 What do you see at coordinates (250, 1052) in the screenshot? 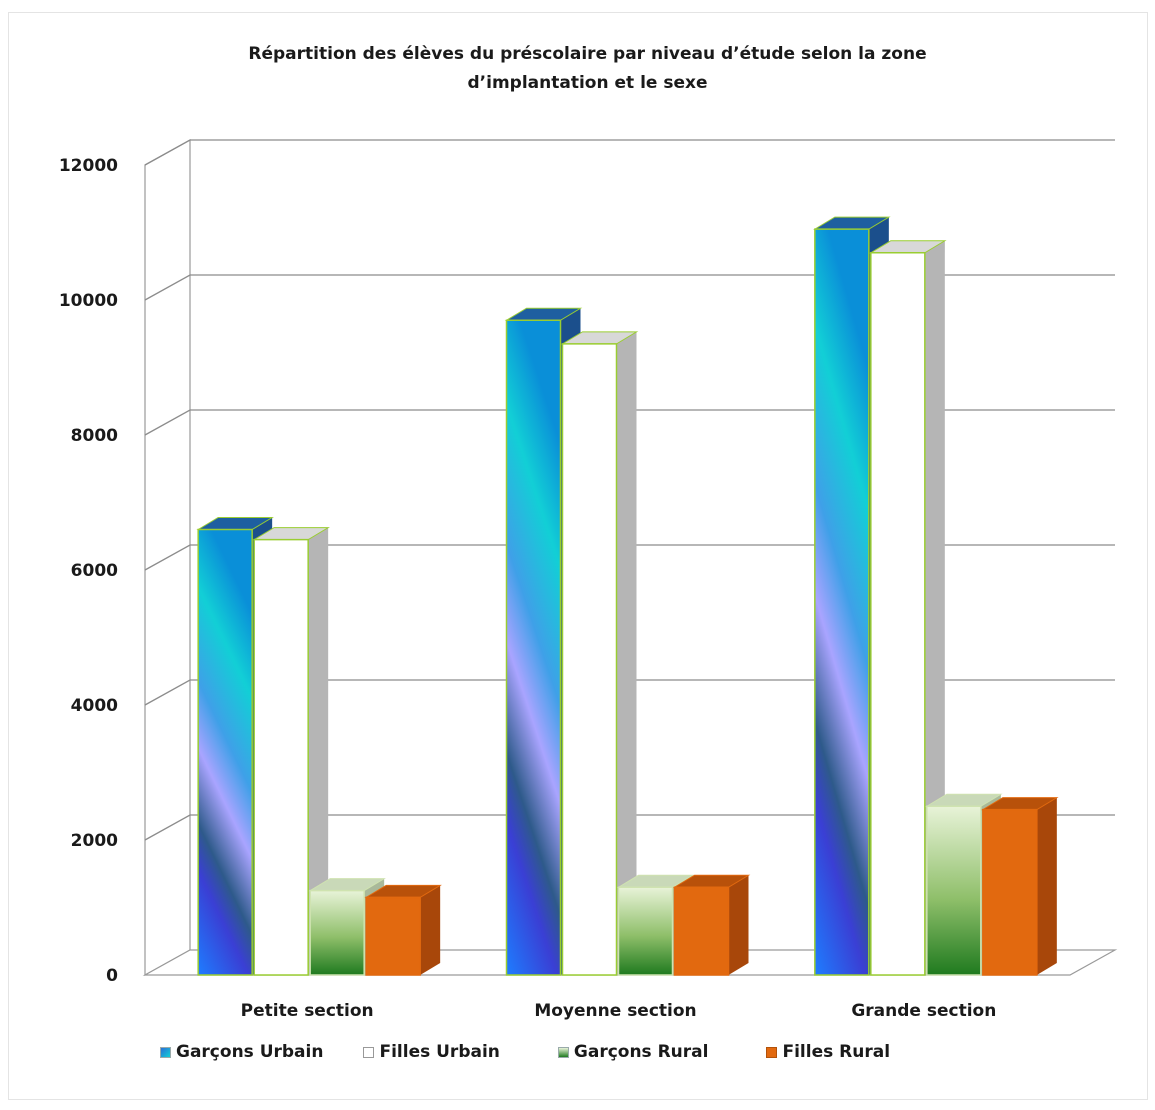
I see `legend-label: Garçons Urbain` at bounding box center [250, 1052].